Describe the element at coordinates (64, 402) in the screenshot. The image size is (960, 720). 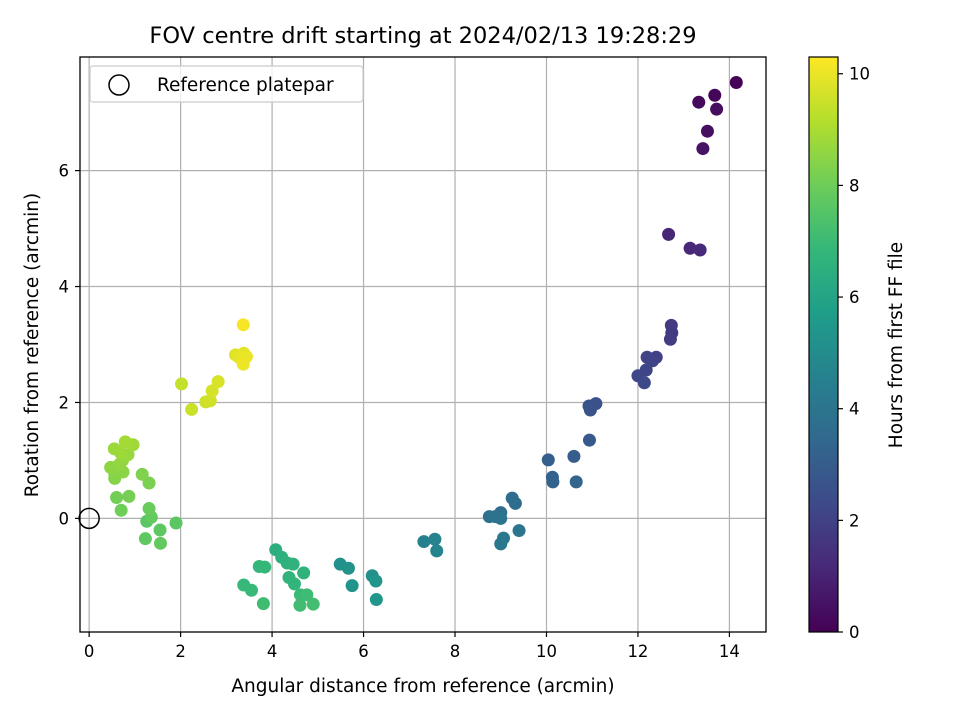
I see `y-tick-label: 2` at that location.